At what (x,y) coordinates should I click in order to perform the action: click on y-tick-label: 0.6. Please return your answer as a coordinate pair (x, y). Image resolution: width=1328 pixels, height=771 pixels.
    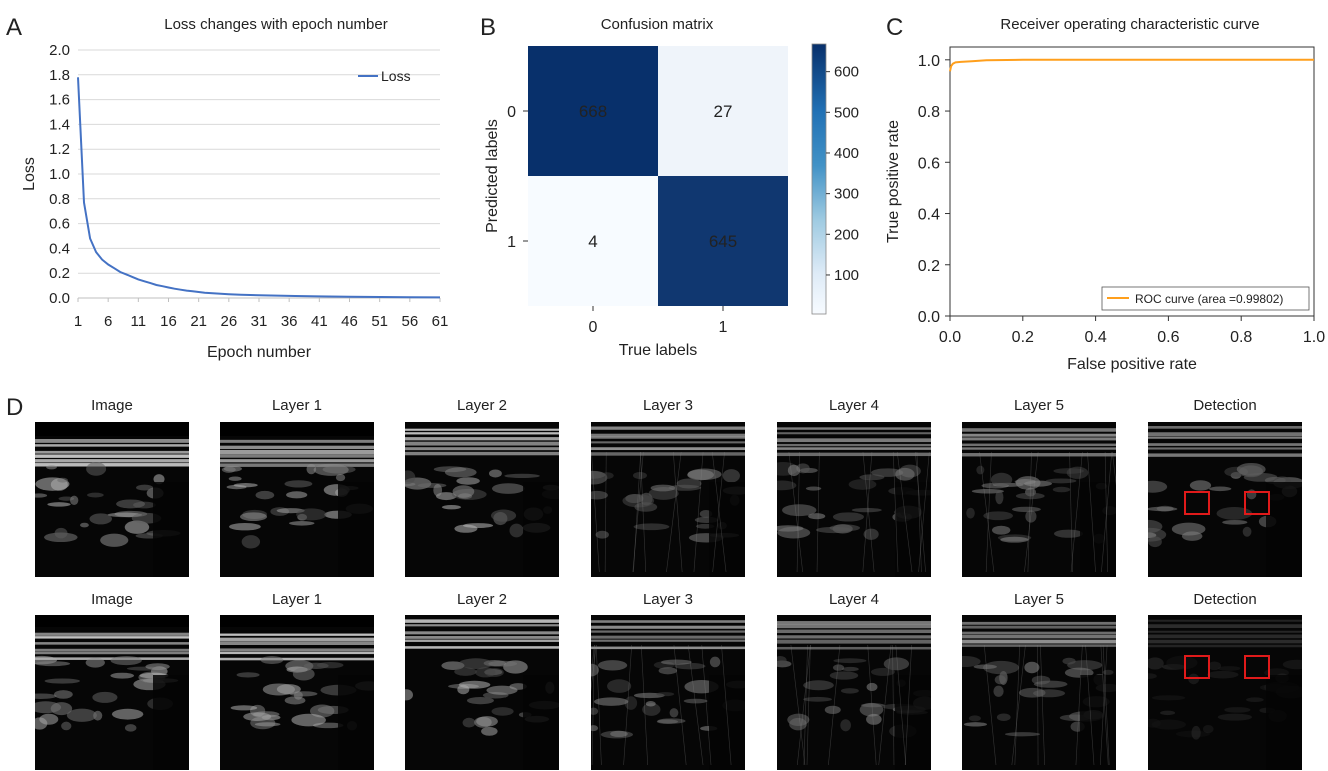
    Looking at the image, I should click on (59, 224).